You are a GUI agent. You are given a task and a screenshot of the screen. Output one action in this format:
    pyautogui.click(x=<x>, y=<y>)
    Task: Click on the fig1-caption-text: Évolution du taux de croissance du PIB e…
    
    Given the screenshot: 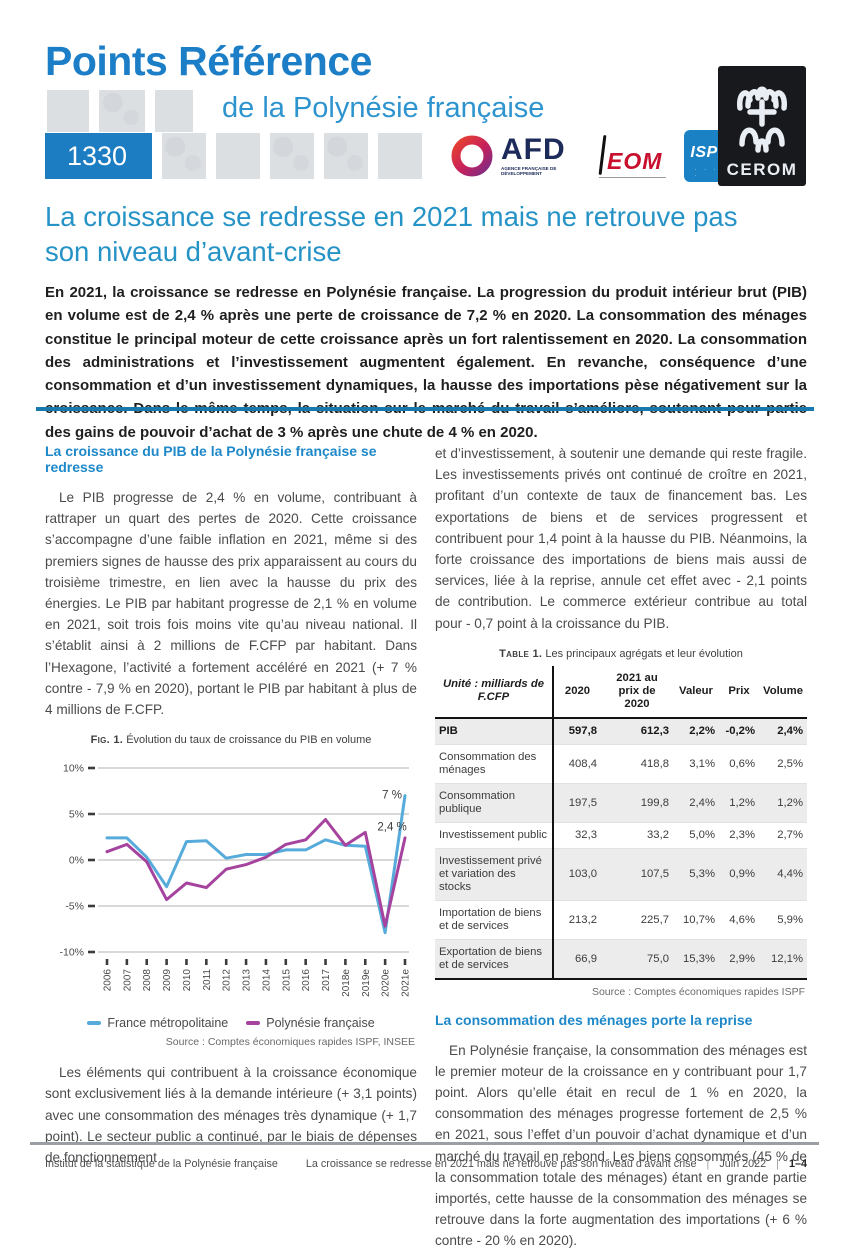 What is the action you would take?
    pyautogui.click(x=249, y=740)
    